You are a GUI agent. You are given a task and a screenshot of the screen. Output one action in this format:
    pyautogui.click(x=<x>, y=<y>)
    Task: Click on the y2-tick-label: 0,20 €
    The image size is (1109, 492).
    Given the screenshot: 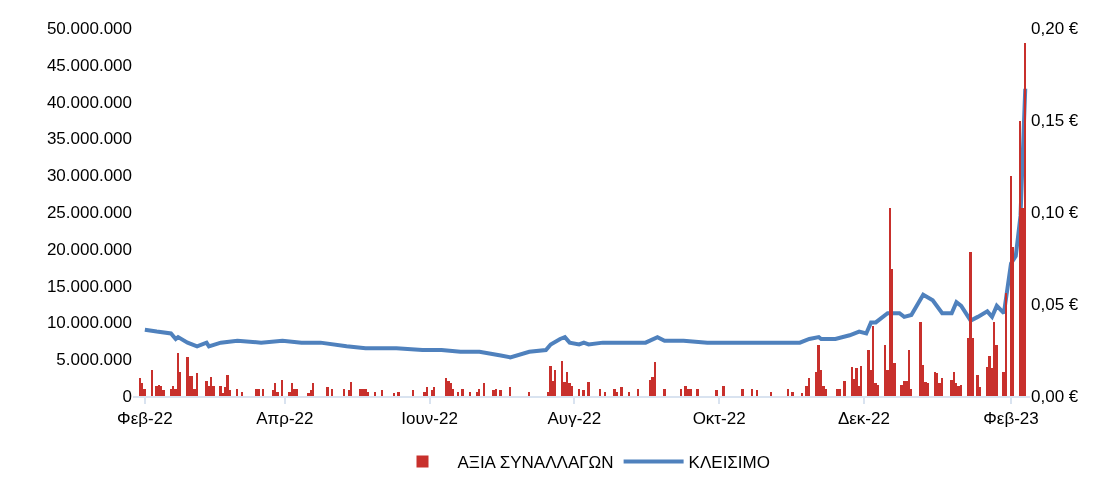 What is the action you would take?
    pyautogui.click(x=1055, y=28)
    